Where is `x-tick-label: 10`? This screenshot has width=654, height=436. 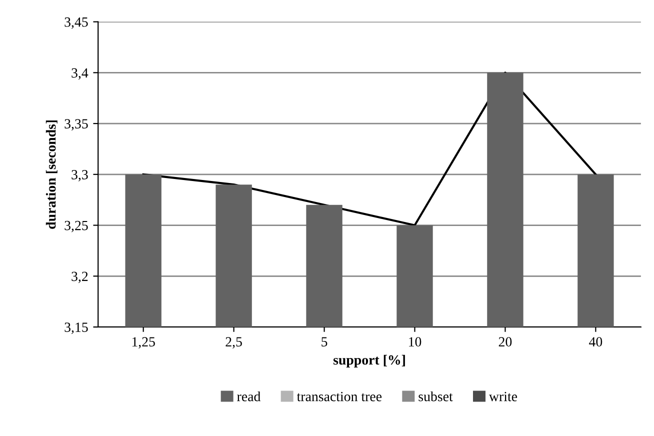
x-tick-label: 10 is located at coordinates (415, 341).